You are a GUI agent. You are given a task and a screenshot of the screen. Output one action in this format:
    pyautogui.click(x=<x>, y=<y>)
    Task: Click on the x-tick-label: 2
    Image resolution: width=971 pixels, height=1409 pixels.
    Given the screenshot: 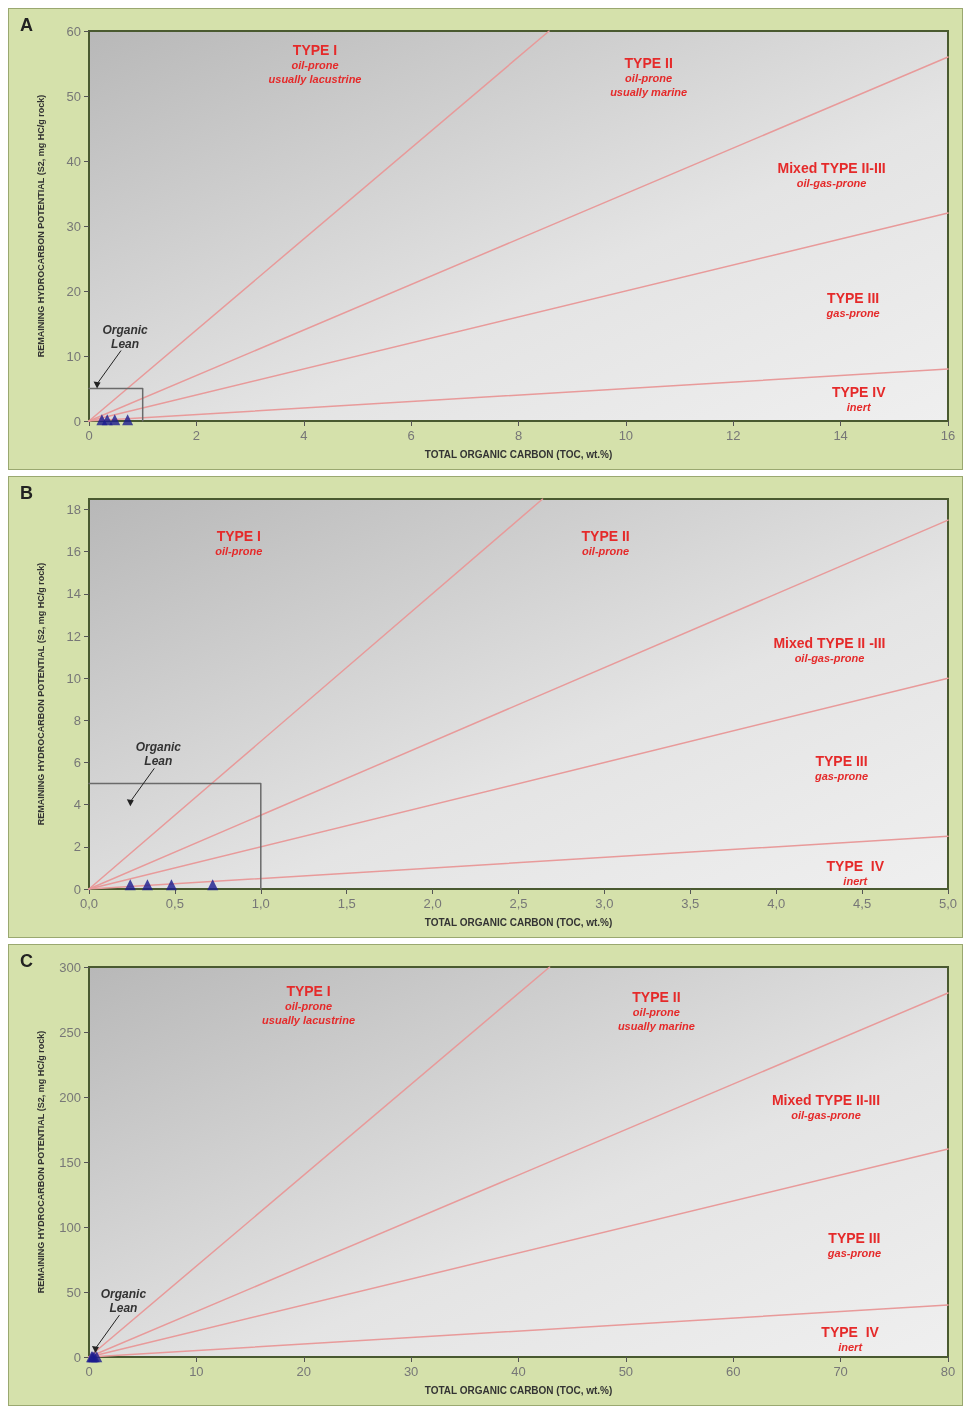 What is the action you would take?
    pyautogui.click(x=196, y=435)
    